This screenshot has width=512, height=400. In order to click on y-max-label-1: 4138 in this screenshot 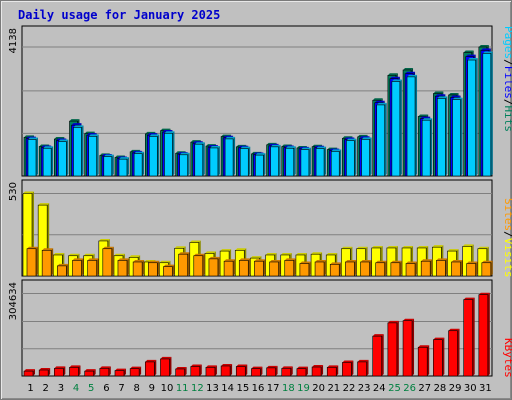, I will do `click(13, 40)`.